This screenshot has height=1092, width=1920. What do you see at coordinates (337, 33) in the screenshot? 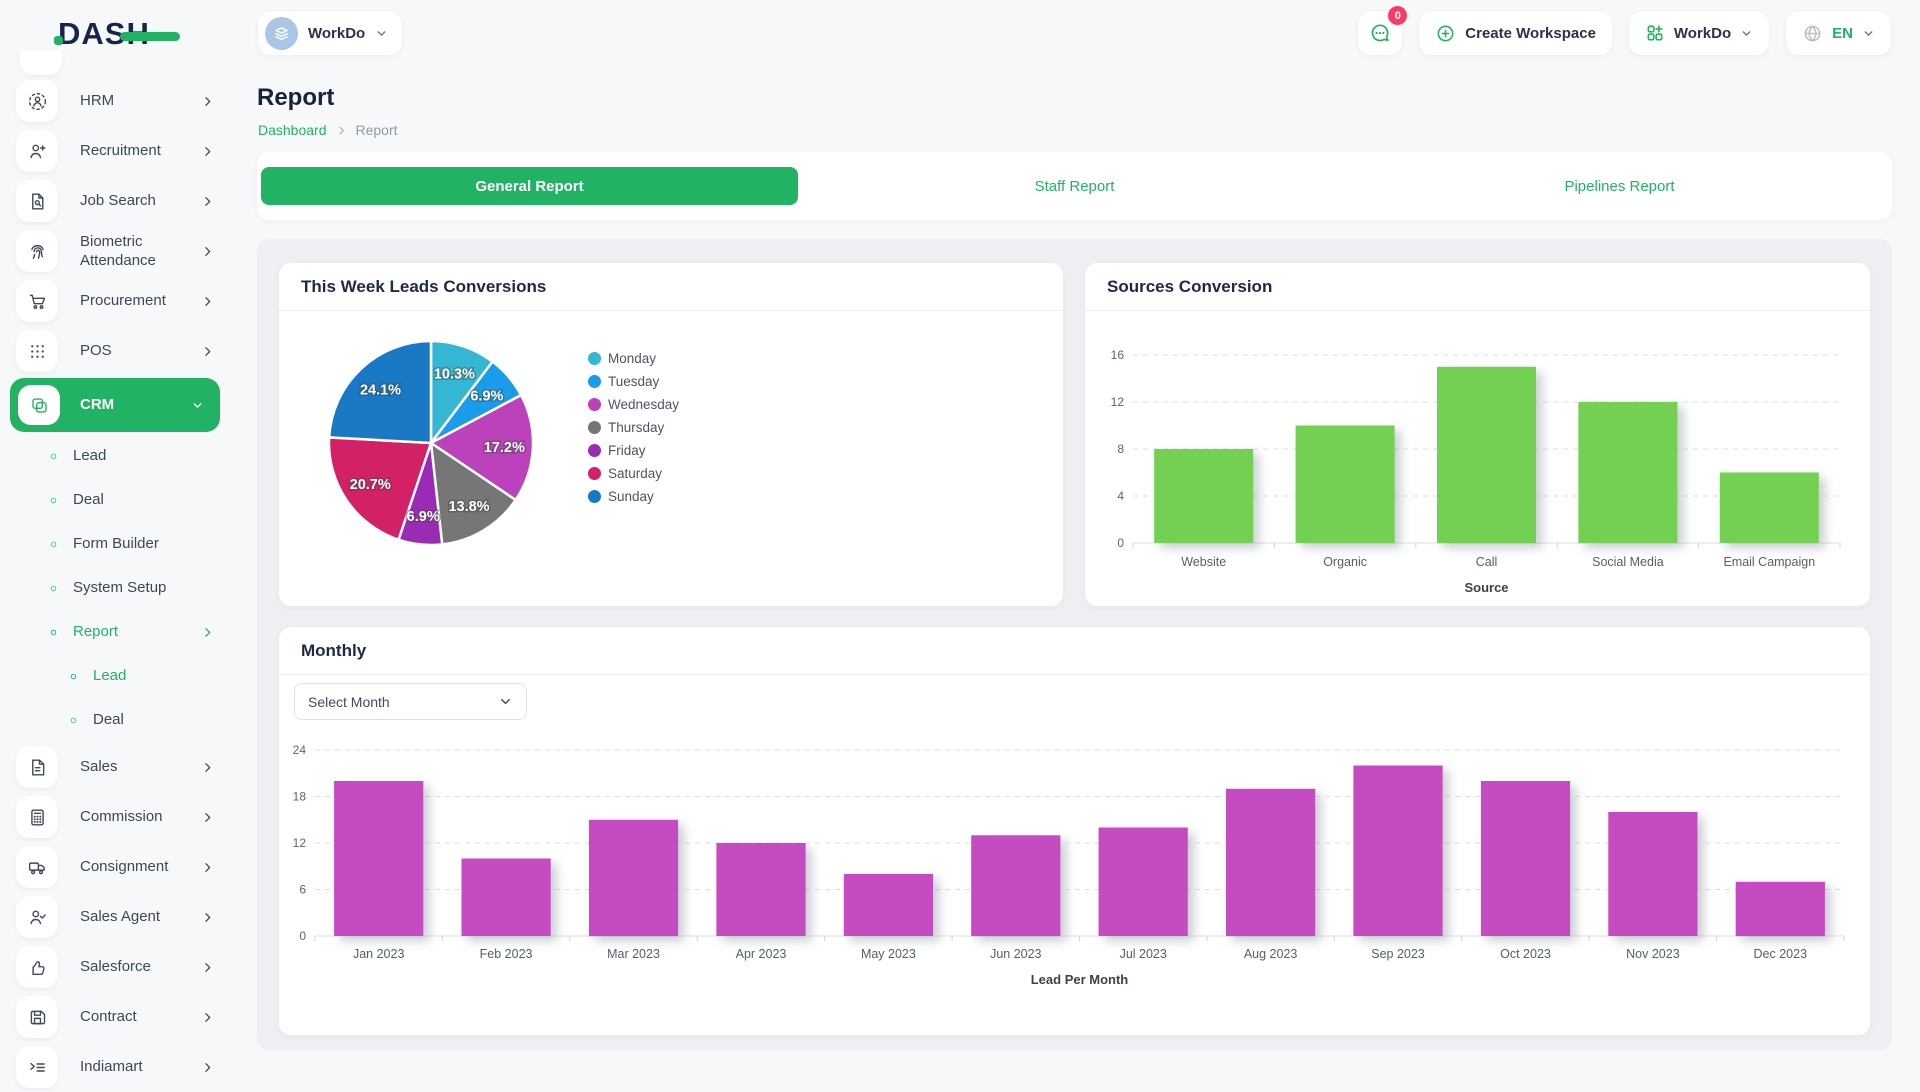
I see `workspace-label: WorkDo` at bounding box center [337, 33].